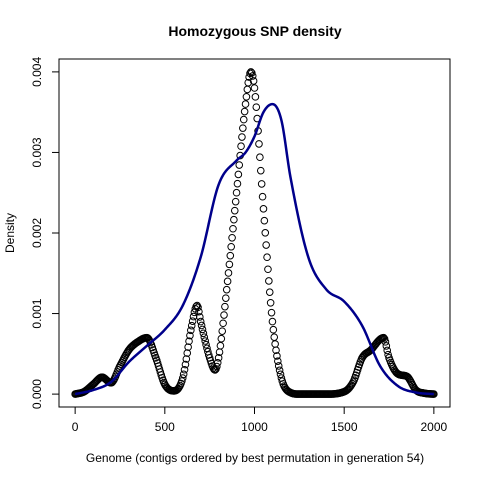  What do you see at coordinates (254, 31) in the screenshot?
I see `chart-title: Homozygous SNP density` at bounding box center [254, 31].